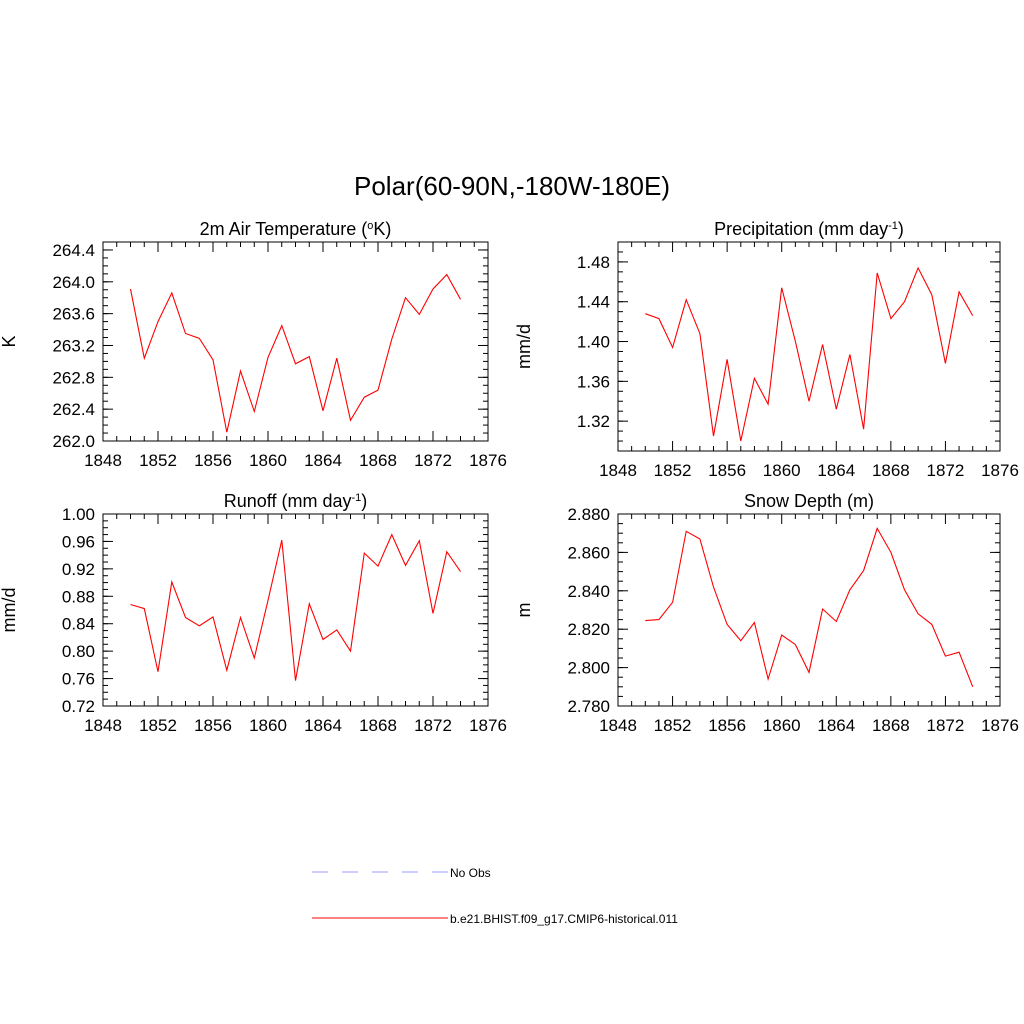  Describe the element at coordinates (73, 250) in the screenshot. I see `y-tick-label: 264.4` at that location.